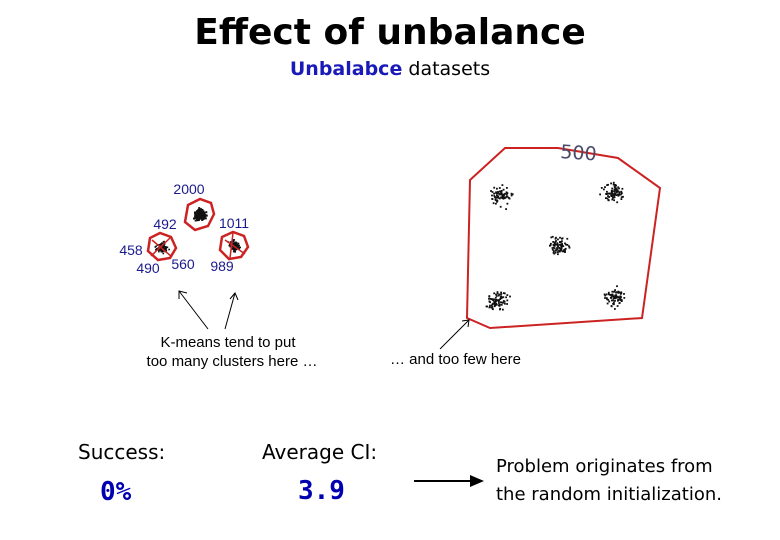 Image resolution: width=780 pixels, height=540 pixels. What do you see at coordinates (198, 229) in the screenshot?
I see `small-clusters` at bounding box center [198, 229].